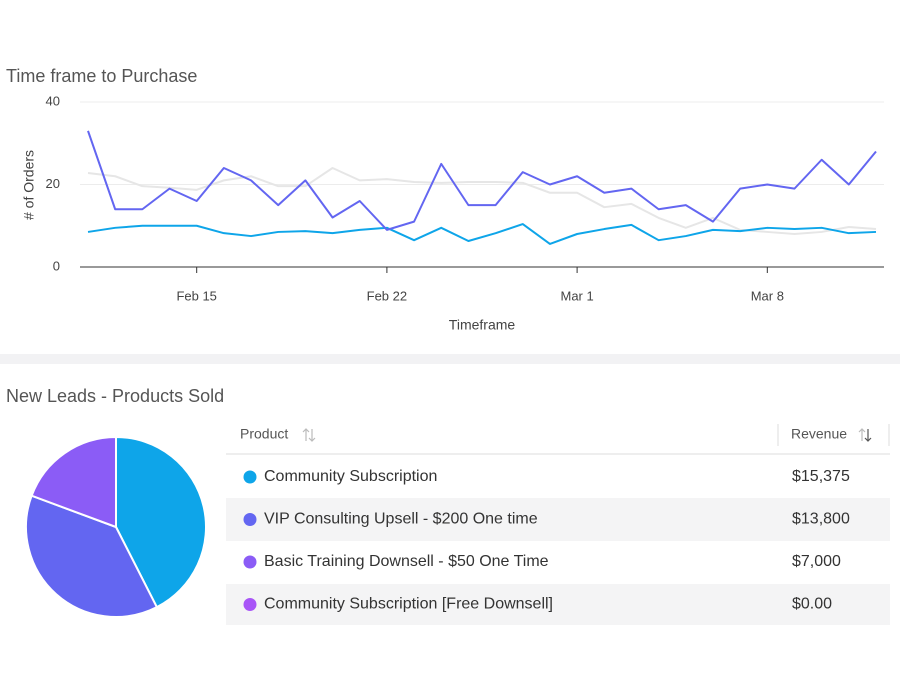  I want to click on product-name: Community Subscription [Free Downsell], so click(408, 604).